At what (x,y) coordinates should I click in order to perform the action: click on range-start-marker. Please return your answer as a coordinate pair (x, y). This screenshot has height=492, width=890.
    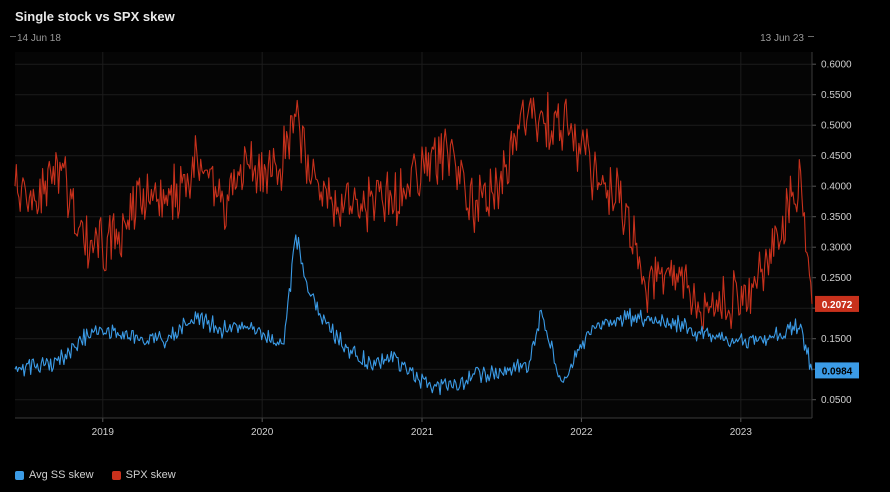
    Looking at the image, I should click on (13, 39).